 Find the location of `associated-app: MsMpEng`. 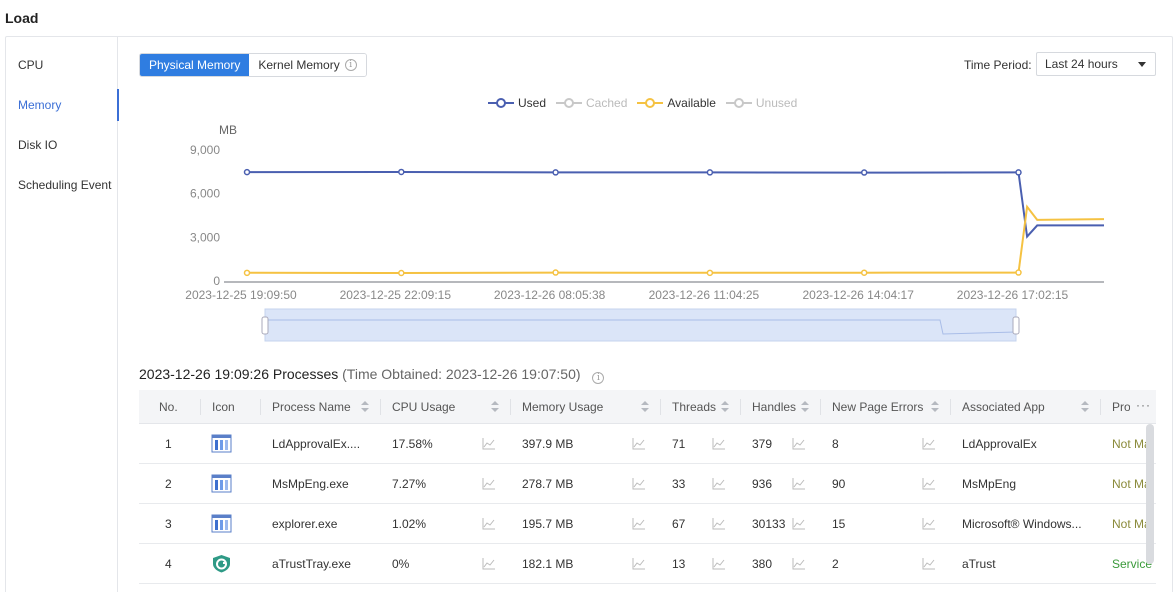

associated-app: MsMpEng is located at coordinates (989, 484).